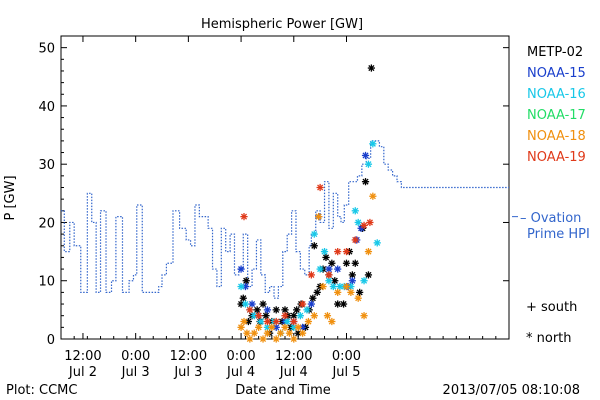  I want to click on x-tick-label-time: 0:00, so click(135, 356).